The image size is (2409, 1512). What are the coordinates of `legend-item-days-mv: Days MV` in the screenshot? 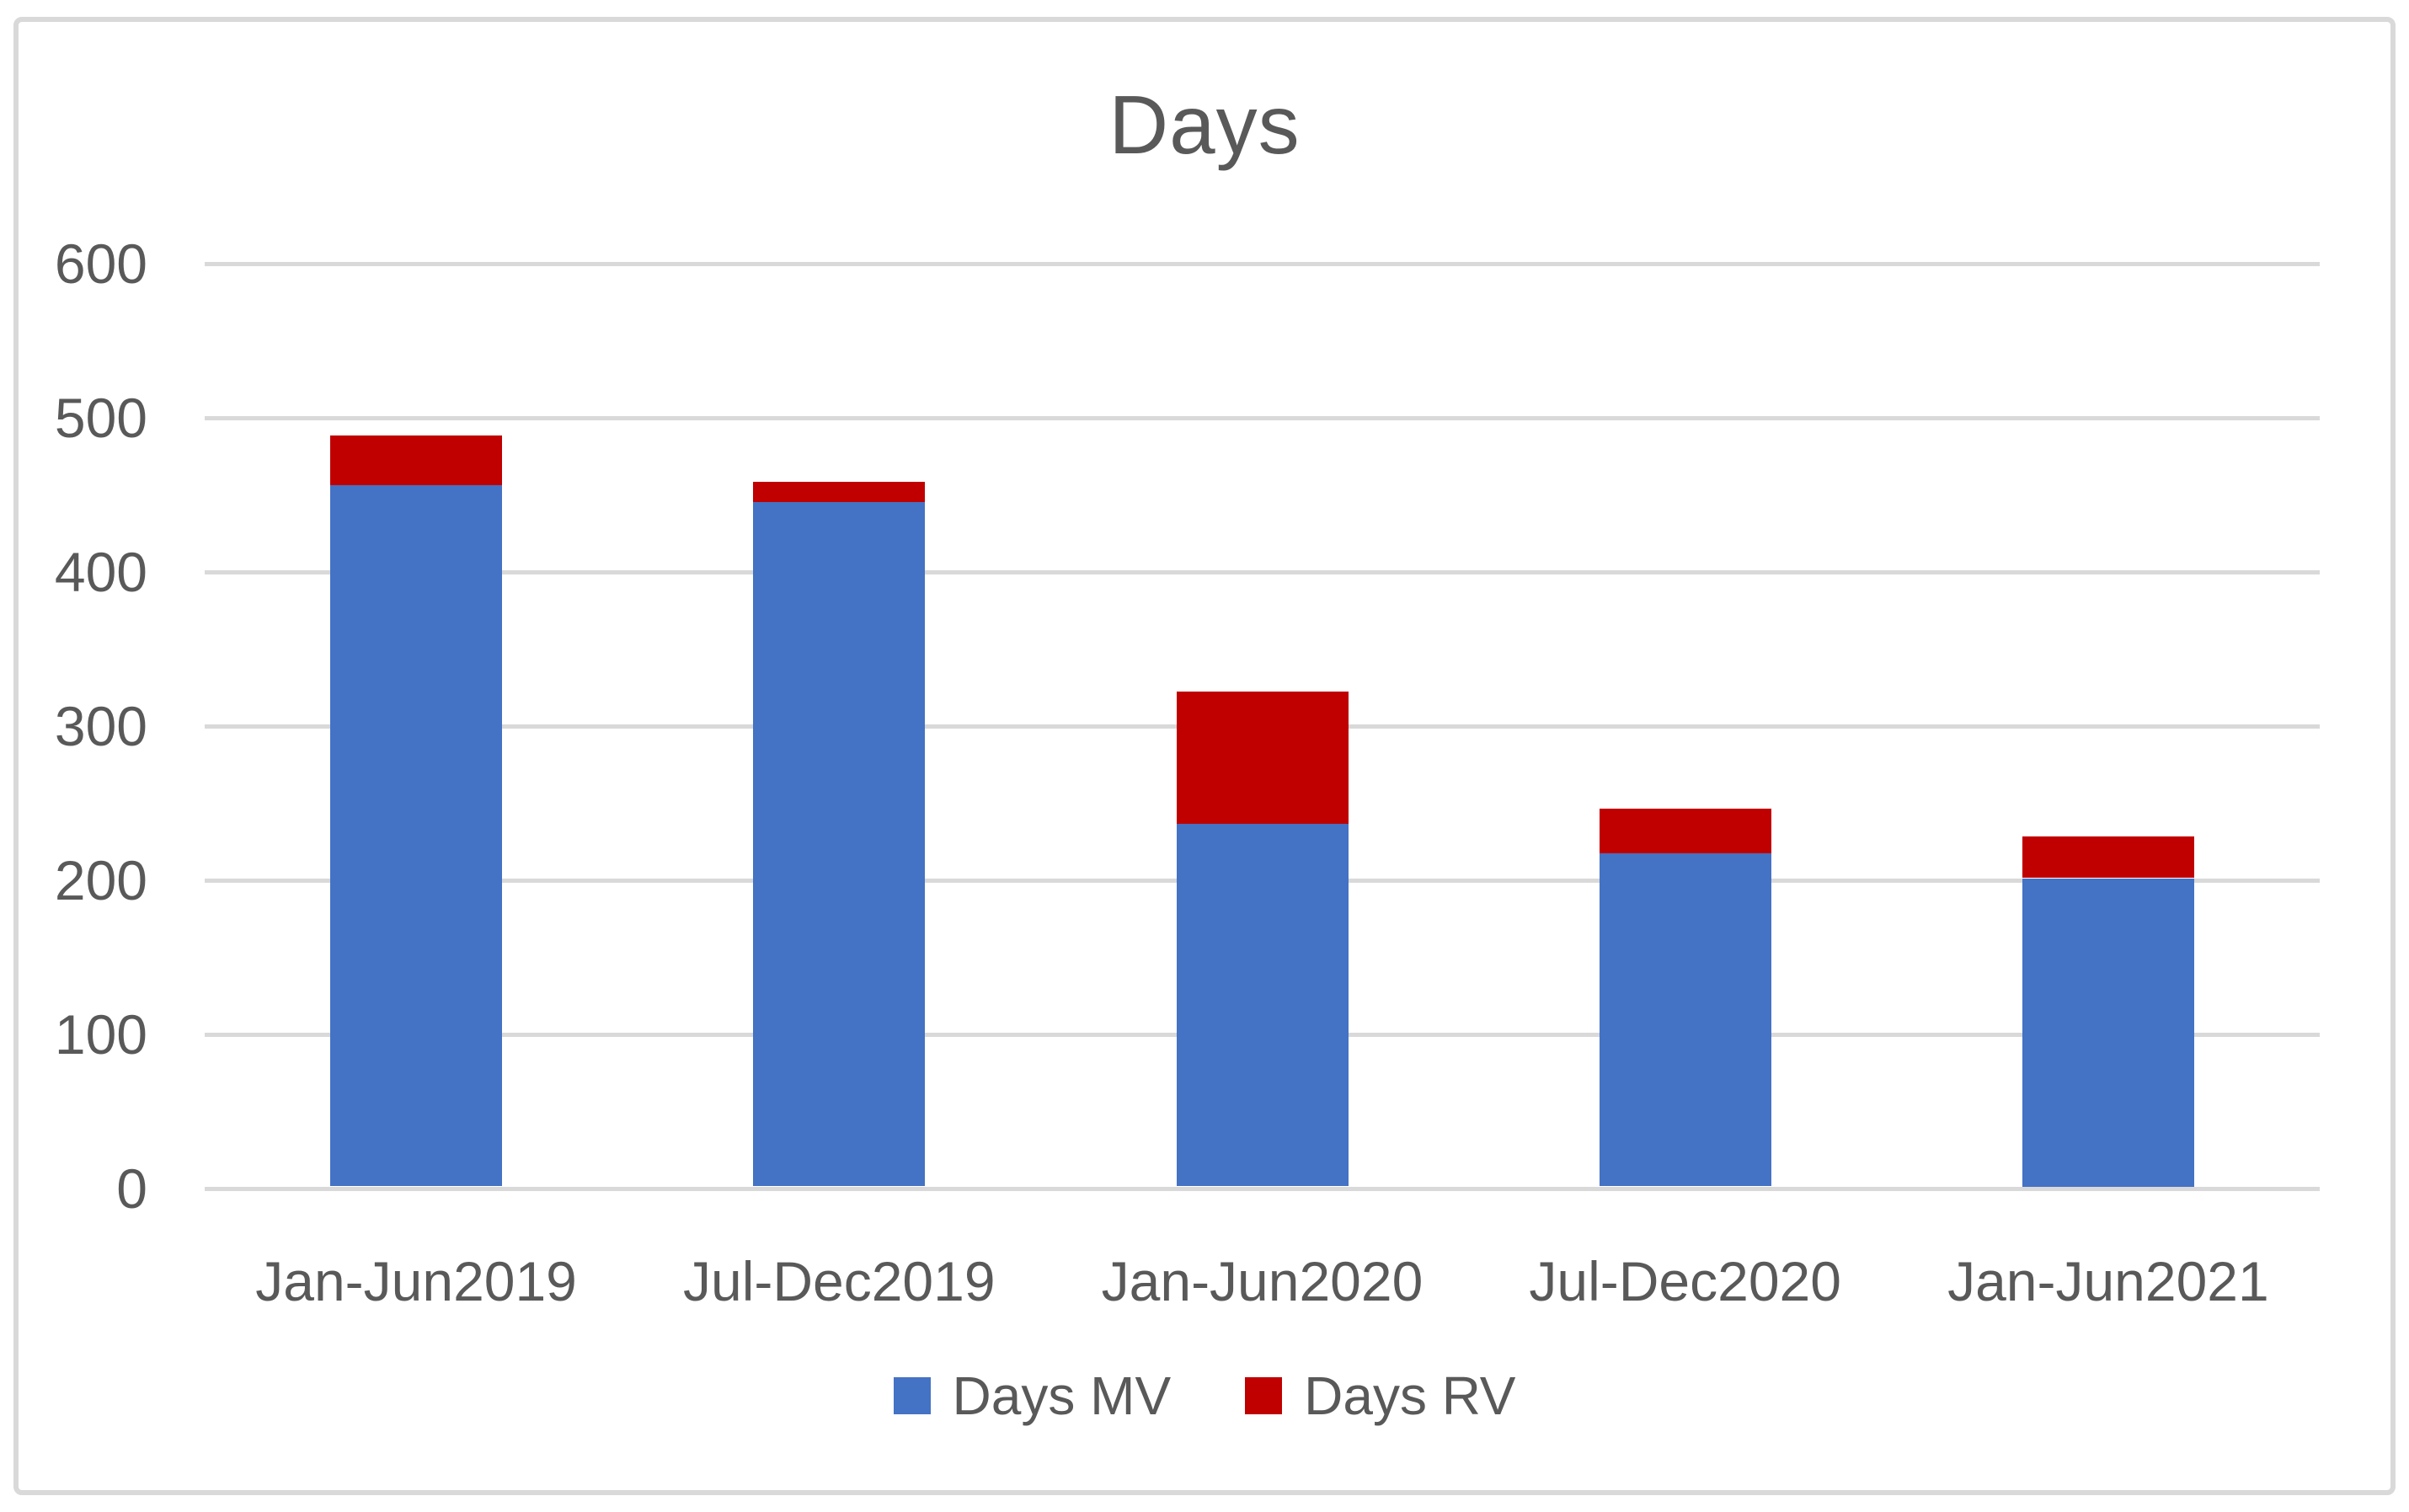 It's located at (1032, 1396).